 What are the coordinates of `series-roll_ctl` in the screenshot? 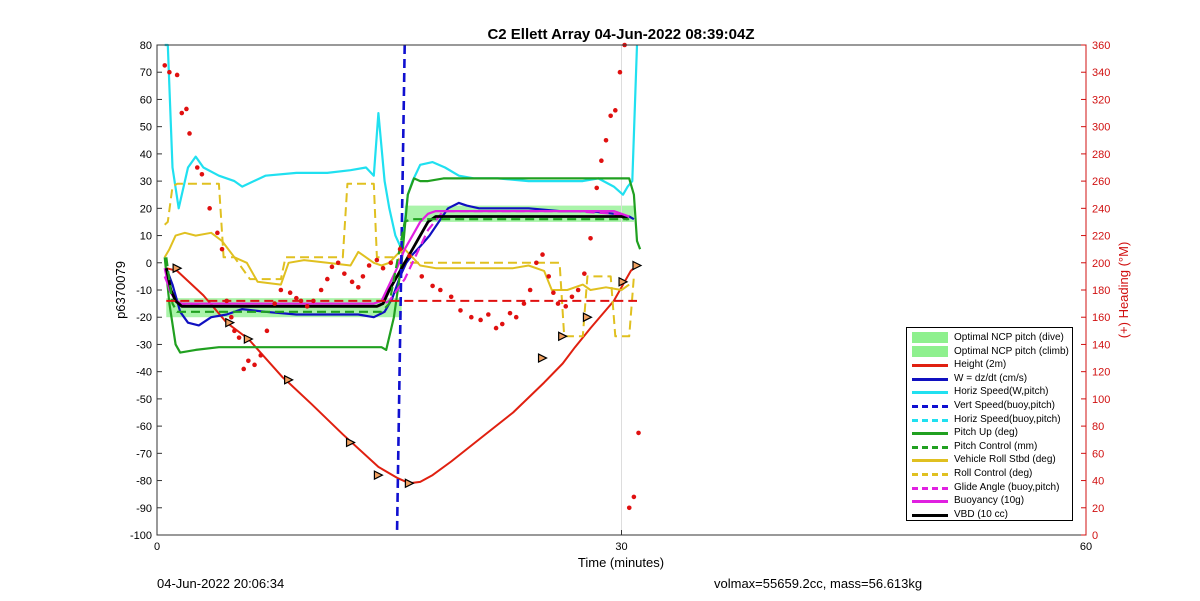 It's located at (399, 260).